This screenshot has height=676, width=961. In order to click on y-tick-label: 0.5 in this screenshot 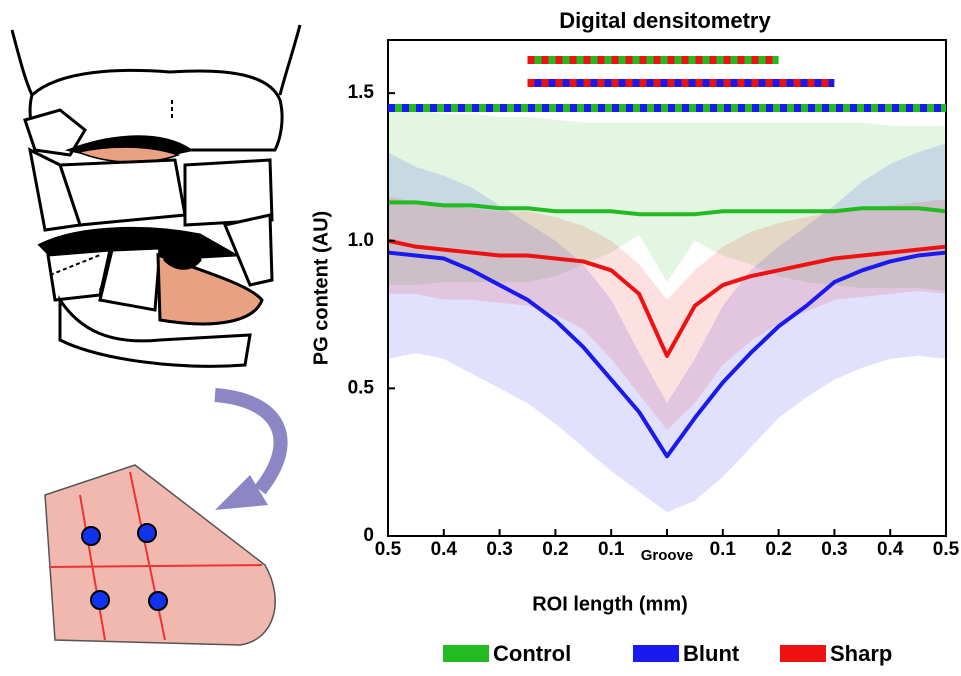, I will do `click(361, 387)`.